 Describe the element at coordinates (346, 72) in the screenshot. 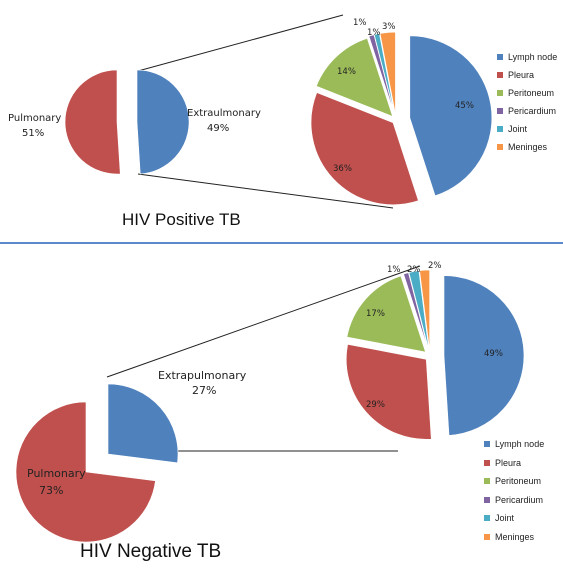

I see `breakout-pie-value-peritoneum: 14%` at that location.